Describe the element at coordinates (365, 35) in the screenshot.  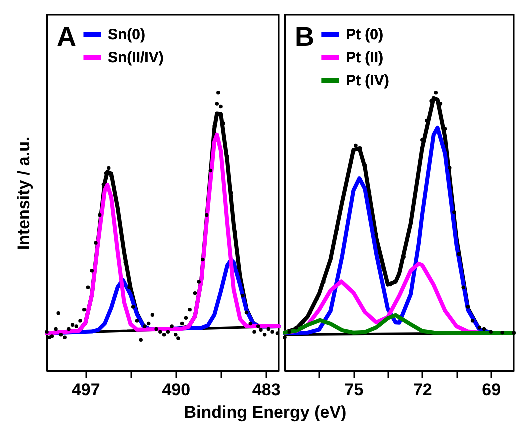
I see `legend-label: Pt (0)` at that location.